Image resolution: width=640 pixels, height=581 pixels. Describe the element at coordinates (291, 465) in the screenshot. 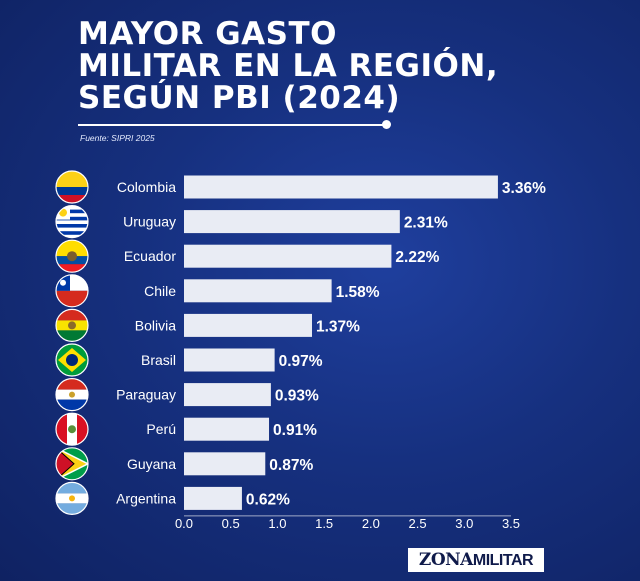

I see `value-label: 0.87%` at that location.